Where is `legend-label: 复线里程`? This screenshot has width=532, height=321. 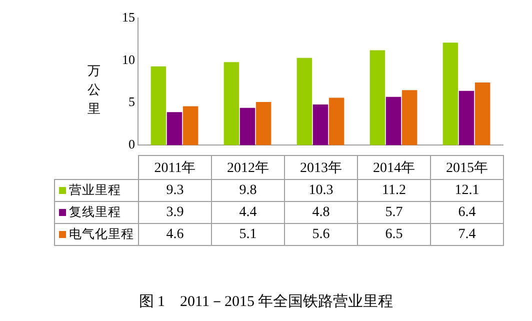 legend-label: 复线里程 is located at coordinates (95, 211).